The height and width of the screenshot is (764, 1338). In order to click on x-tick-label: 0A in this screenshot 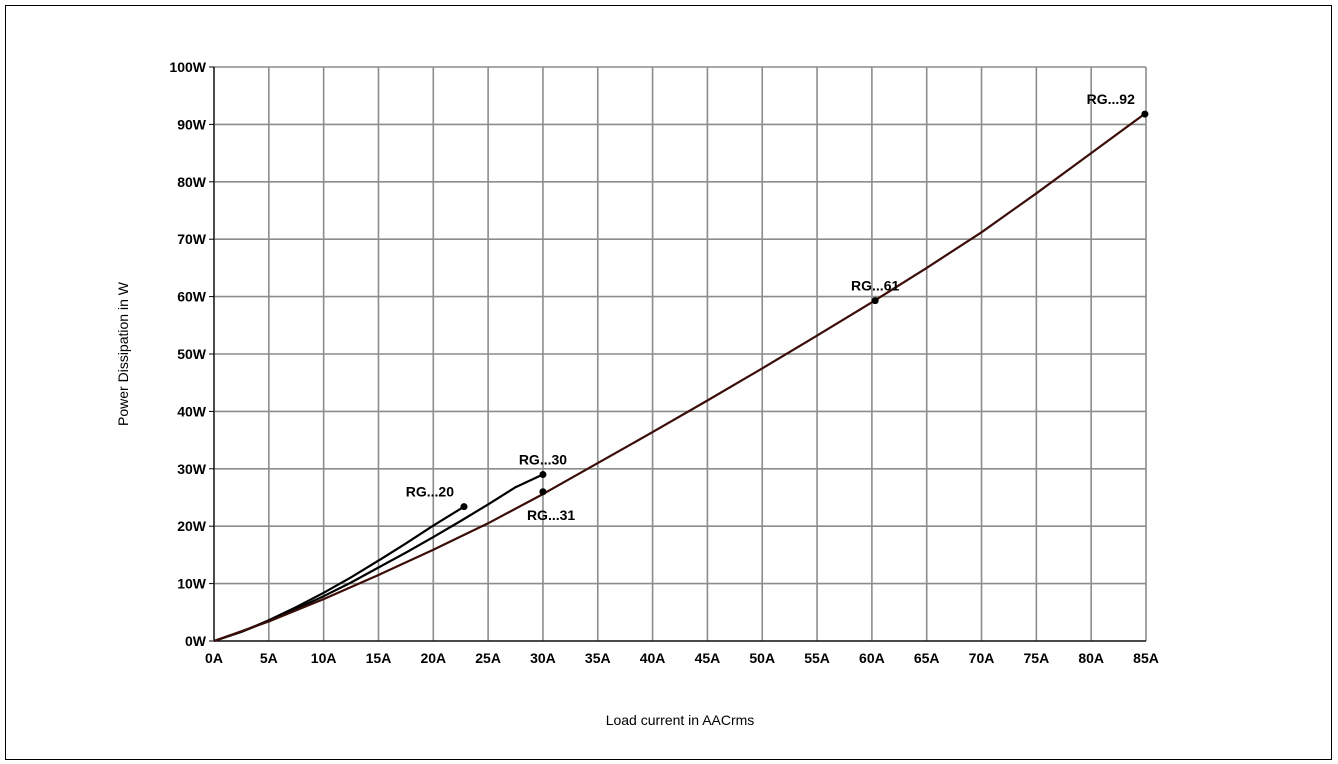, I will do `click(214, 658)`.